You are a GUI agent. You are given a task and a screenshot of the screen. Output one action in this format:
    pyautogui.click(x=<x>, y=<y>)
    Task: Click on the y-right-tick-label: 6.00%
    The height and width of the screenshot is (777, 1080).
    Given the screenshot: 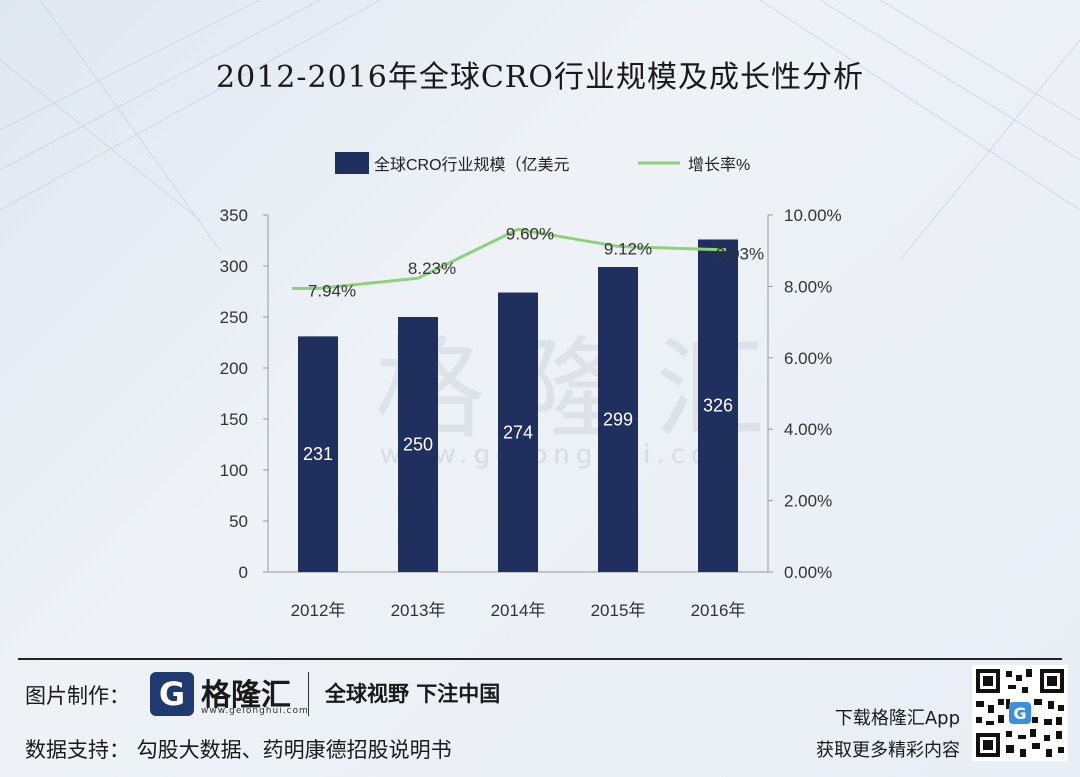 What is the action you would take?
    pyautogui.click(x=808, y=358)
    